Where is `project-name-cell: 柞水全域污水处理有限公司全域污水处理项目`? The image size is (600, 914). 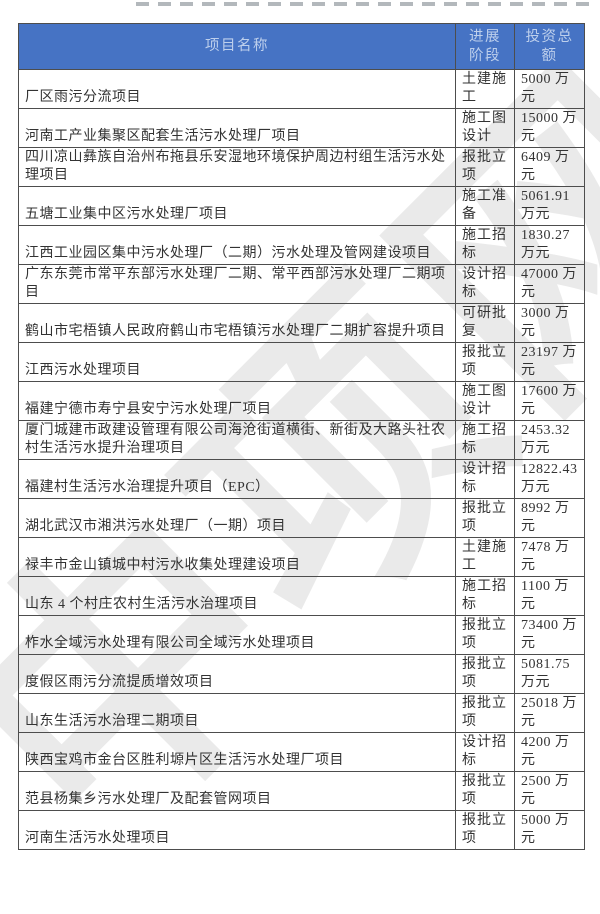 project-name-cell: 柞水全域污水处理有限公司全域污水处理项目 is located at coordinates (237, 635).